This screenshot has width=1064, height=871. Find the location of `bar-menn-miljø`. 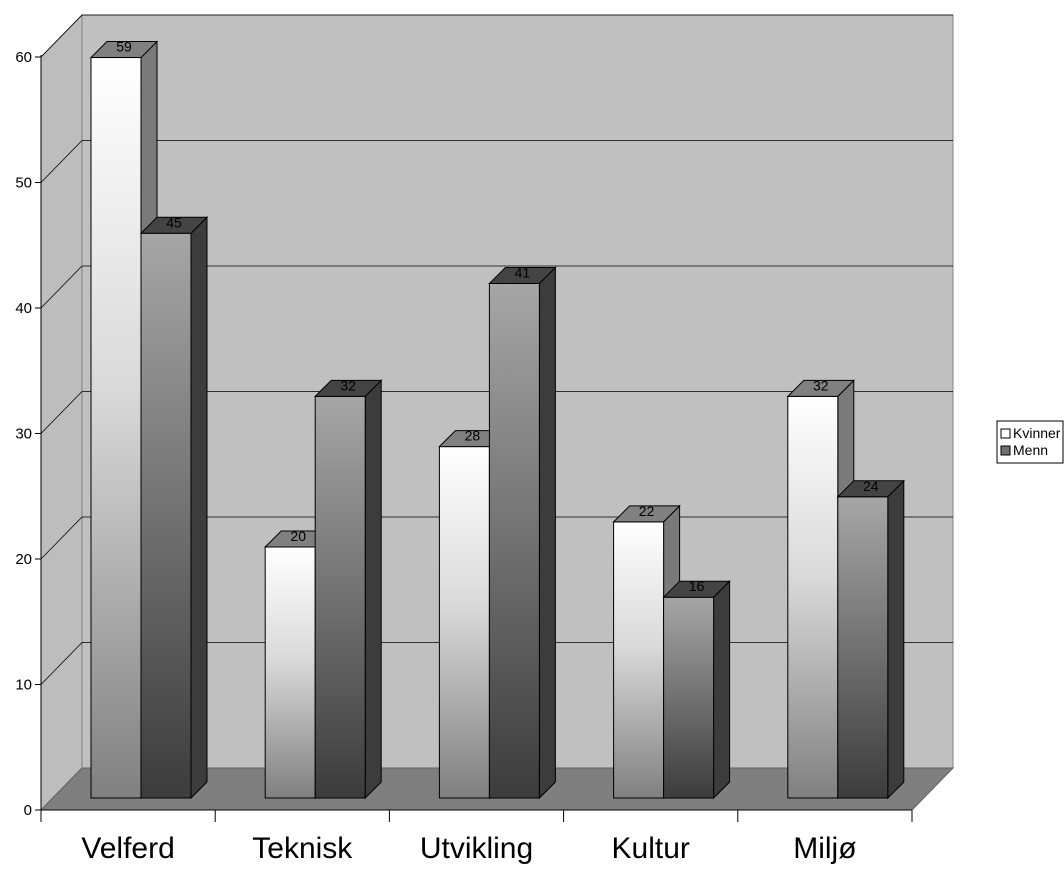

bar-menn-miljø is located at coordinates (871, 639).